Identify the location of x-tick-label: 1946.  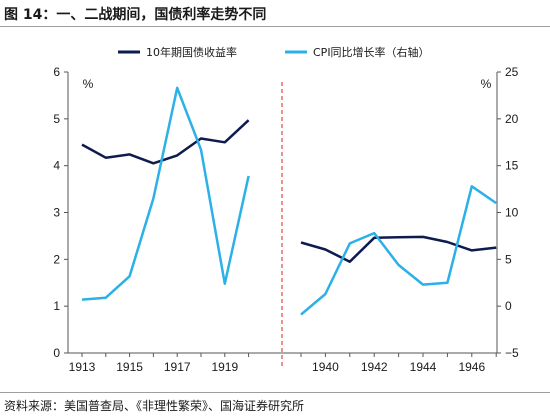
(471, 367).